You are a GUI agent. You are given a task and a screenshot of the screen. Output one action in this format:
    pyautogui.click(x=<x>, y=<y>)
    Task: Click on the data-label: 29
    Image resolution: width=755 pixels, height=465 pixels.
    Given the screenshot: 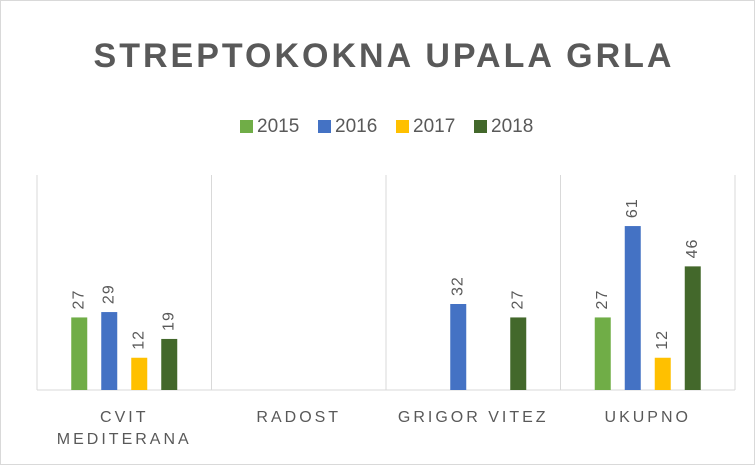 What is the action you would take?
    pyautogui.click(x=108, y=294)
    